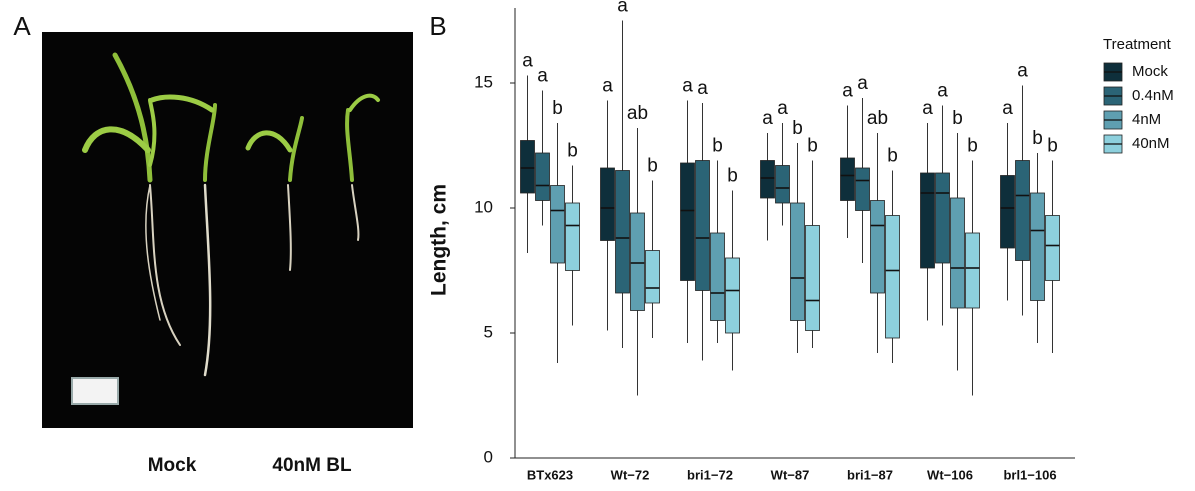  What do you see at coordinates (172, 465) in the screenshot?
I see `photo-caption: Mock` at bounding box center [172, 465].